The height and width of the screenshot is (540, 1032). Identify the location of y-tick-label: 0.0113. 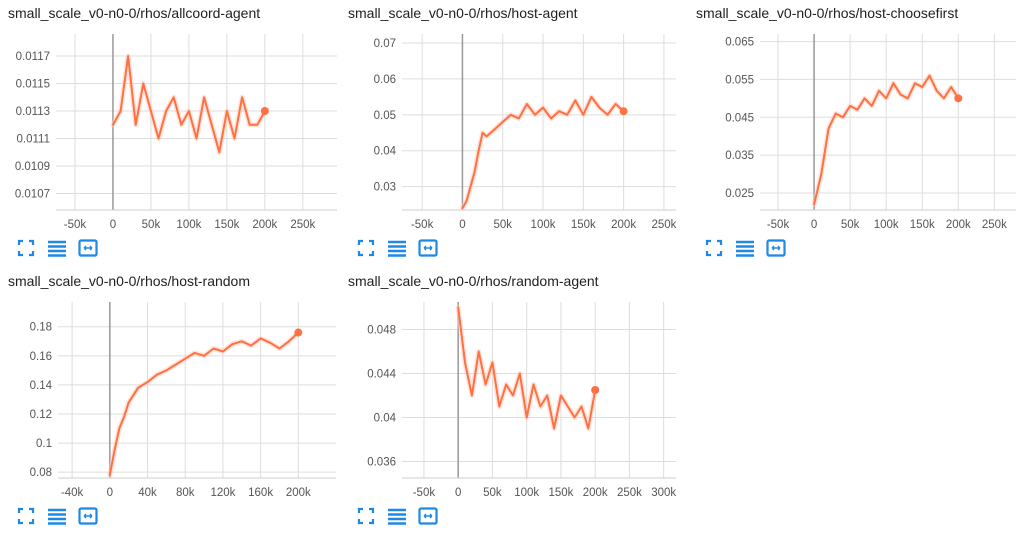
(33, 112).